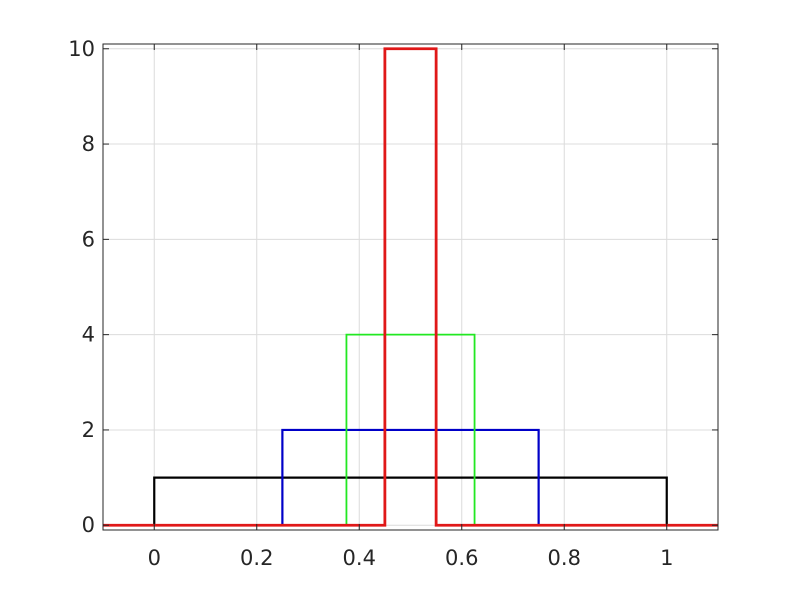  What do you see at coordinates (564, 558) in the screenshot?
I see `x-tick-label: 0.8` at bounding box center [564, 558].